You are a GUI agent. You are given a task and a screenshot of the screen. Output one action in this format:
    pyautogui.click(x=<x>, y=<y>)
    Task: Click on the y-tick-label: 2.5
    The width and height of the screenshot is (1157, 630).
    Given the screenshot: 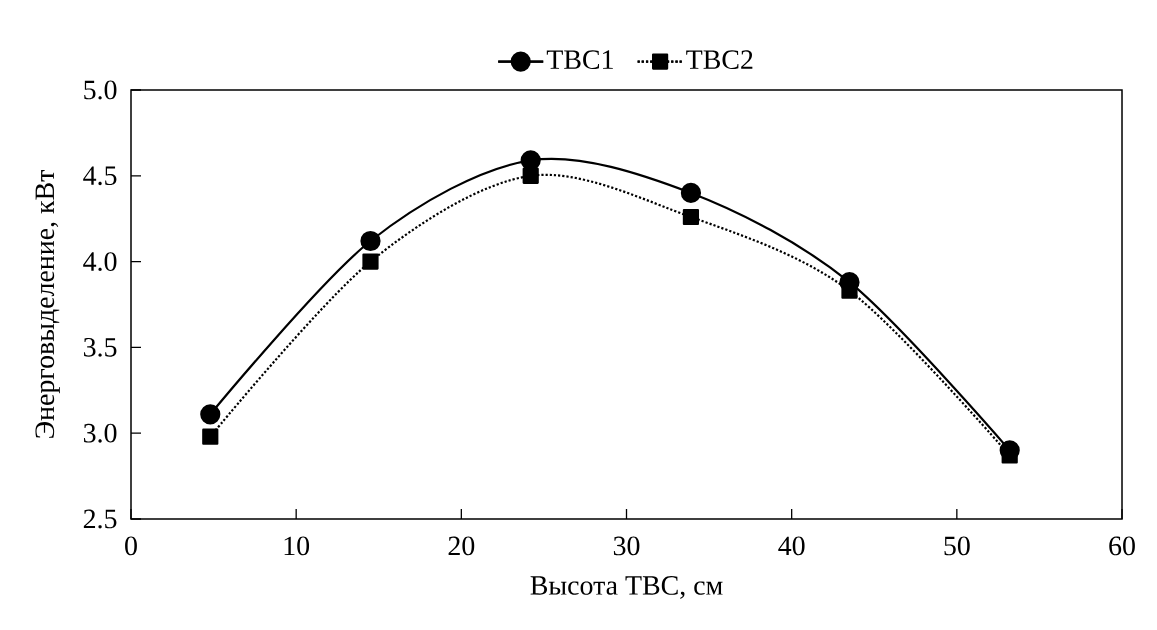 What is the action you would take?
    pyautogui.click(x=100, y=519)
    